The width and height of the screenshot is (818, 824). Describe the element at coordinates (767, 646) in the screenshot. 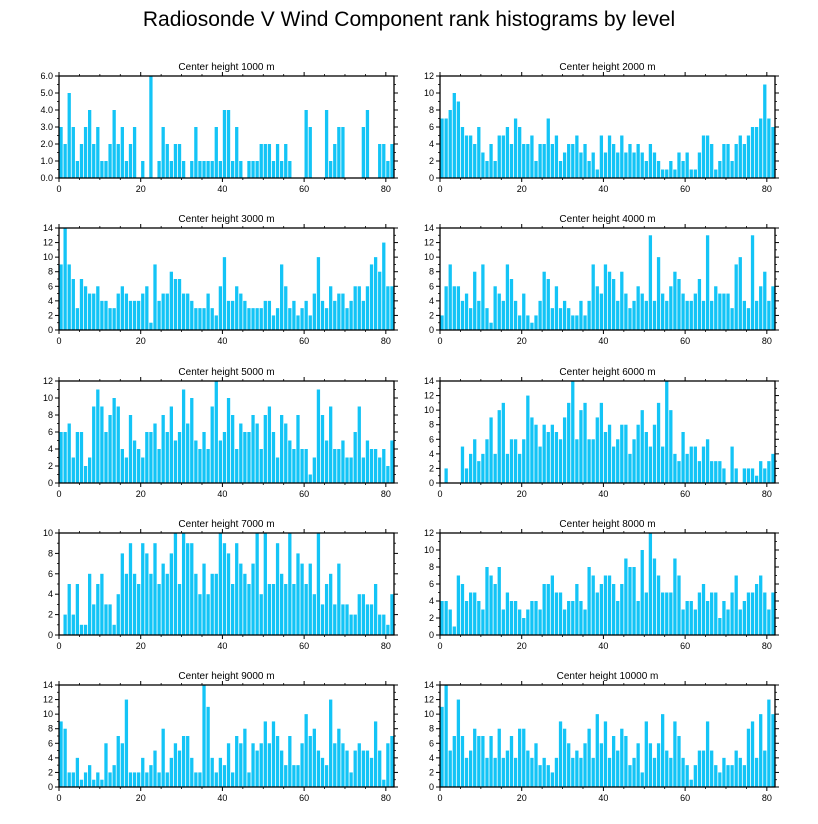

I see `x-tick-label: 80` at that location.